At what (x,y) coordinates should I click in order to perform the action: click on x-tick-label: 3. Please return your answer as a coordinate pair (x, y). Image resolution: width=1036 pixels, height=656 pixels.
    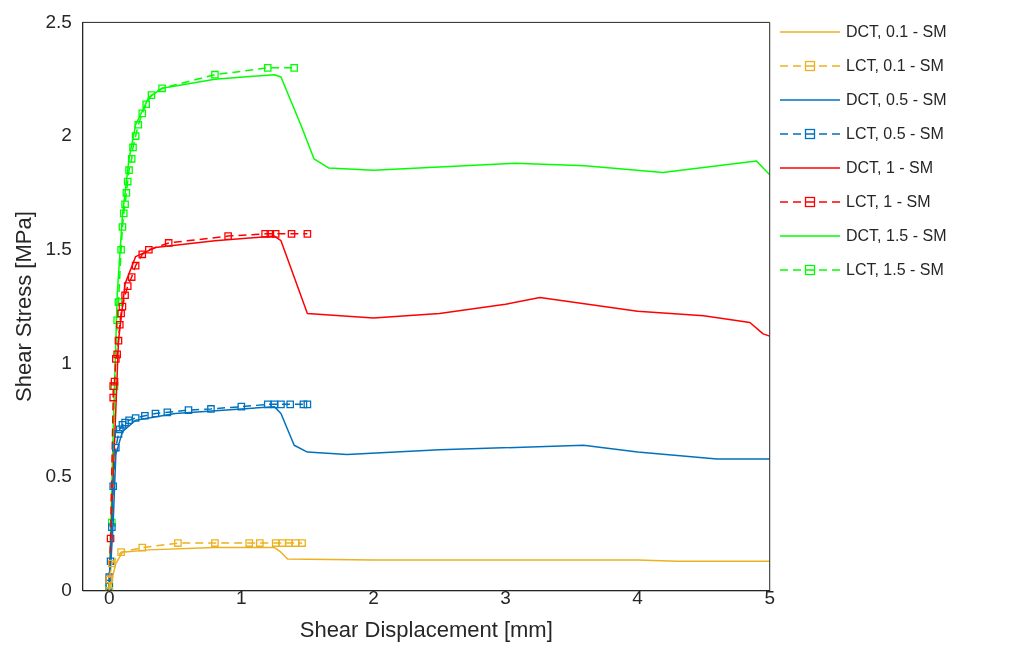
    Looking at the image, I should click on (505, 598).